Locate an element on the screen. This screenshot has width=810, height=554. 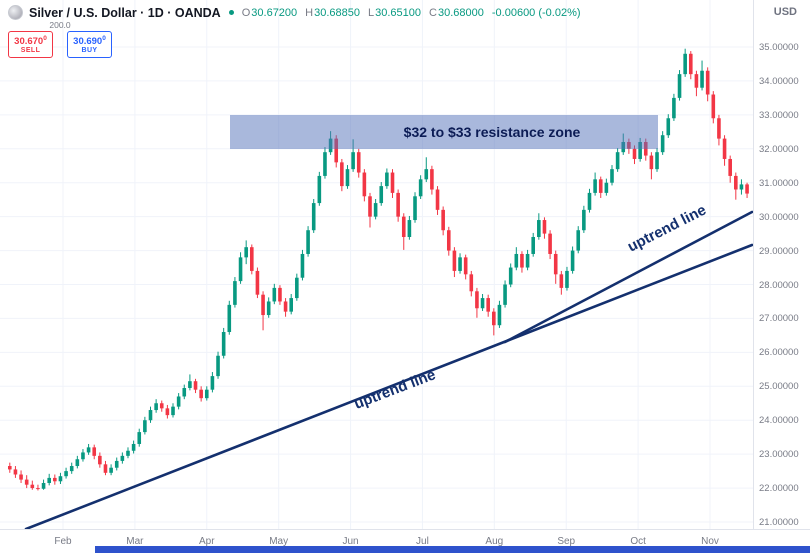
price-tick-label: 33.00000 is located at coordinates (779, 115).